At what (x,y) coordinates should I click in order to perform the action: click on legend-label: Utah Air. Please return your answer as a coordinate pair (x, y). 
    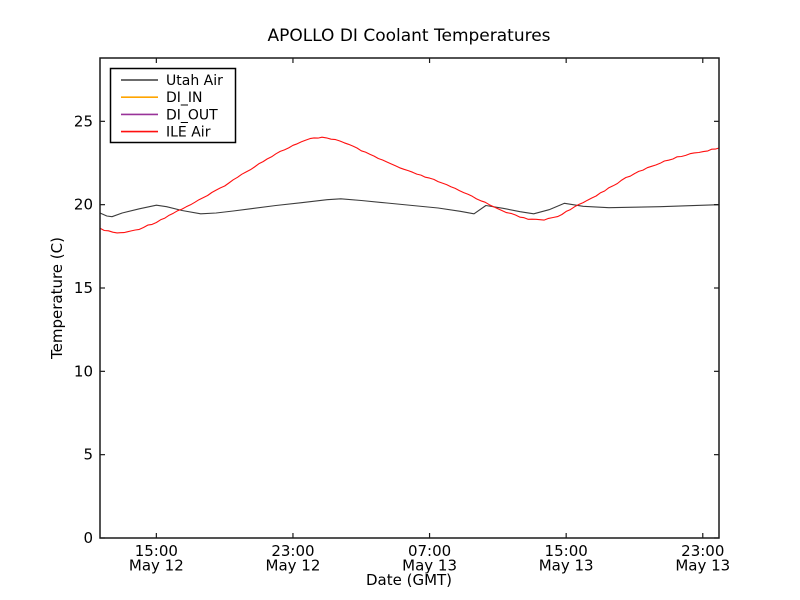
    Looking at the image, I should click on (194, 81).